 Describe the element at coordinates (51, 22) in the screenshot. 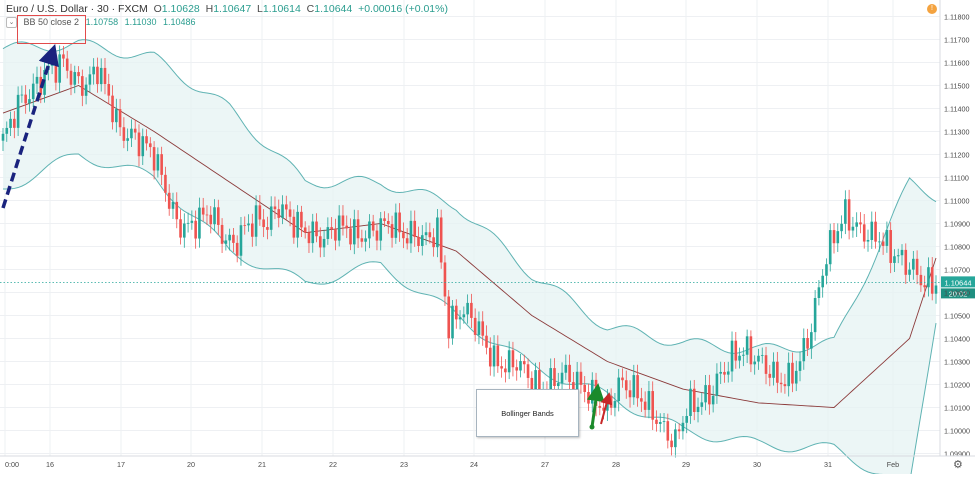

I see `indicator-name: BB 50 close 2` at that location.